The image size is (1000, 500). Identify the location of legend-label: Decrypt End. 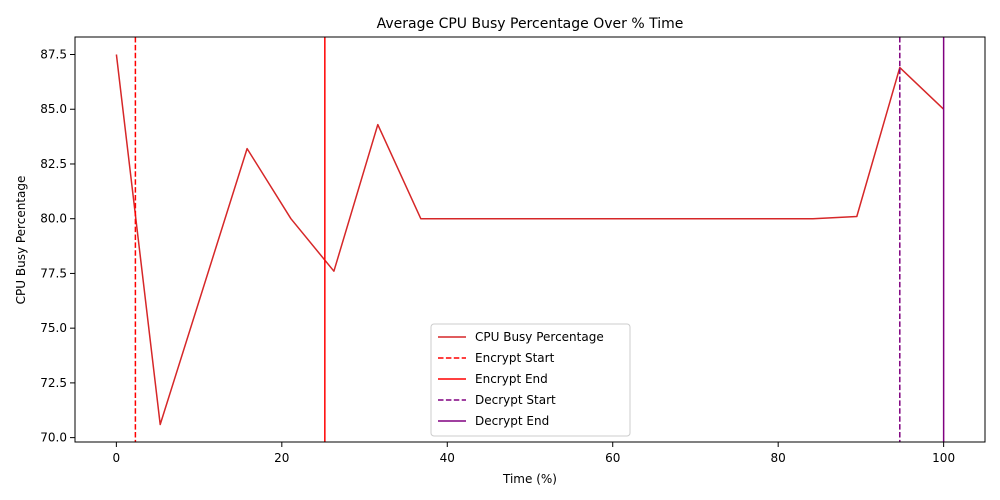
(512, 421).